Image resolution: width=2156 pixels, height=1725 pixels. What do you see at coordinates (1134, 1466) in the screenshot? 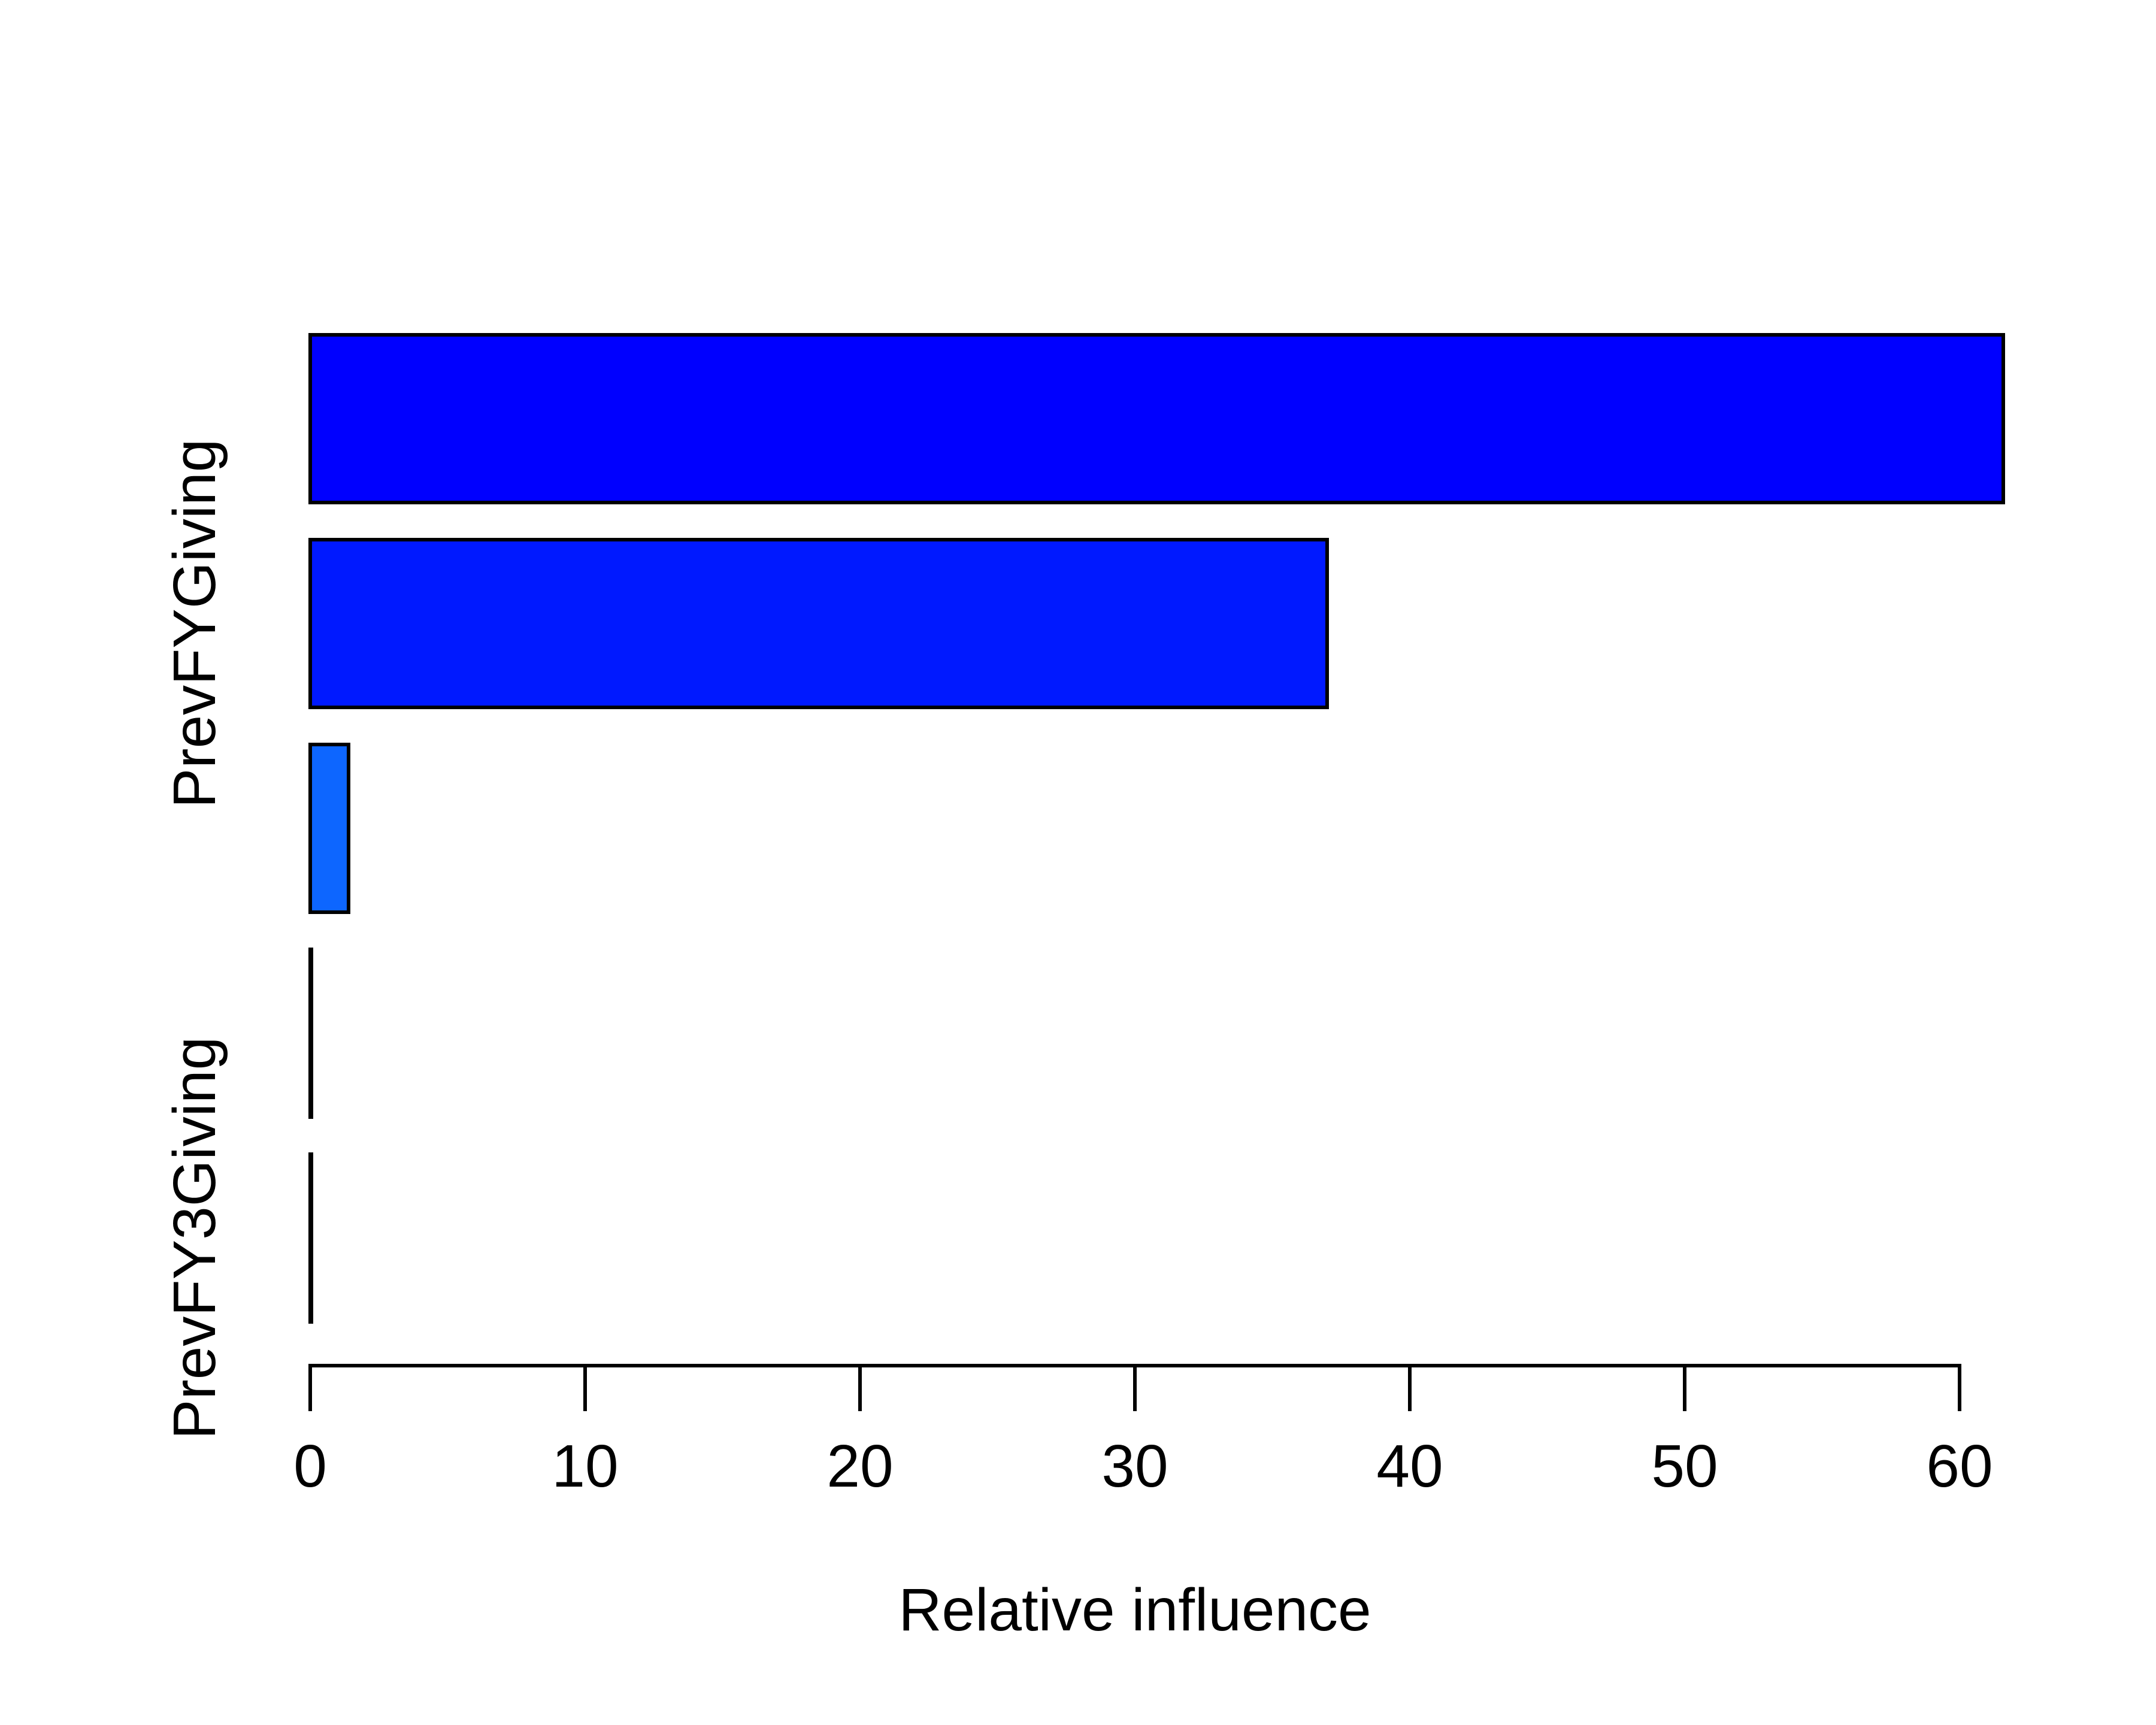
I see `x-axis-tick-label-30: 30` at bounding box center [1134, 1466].